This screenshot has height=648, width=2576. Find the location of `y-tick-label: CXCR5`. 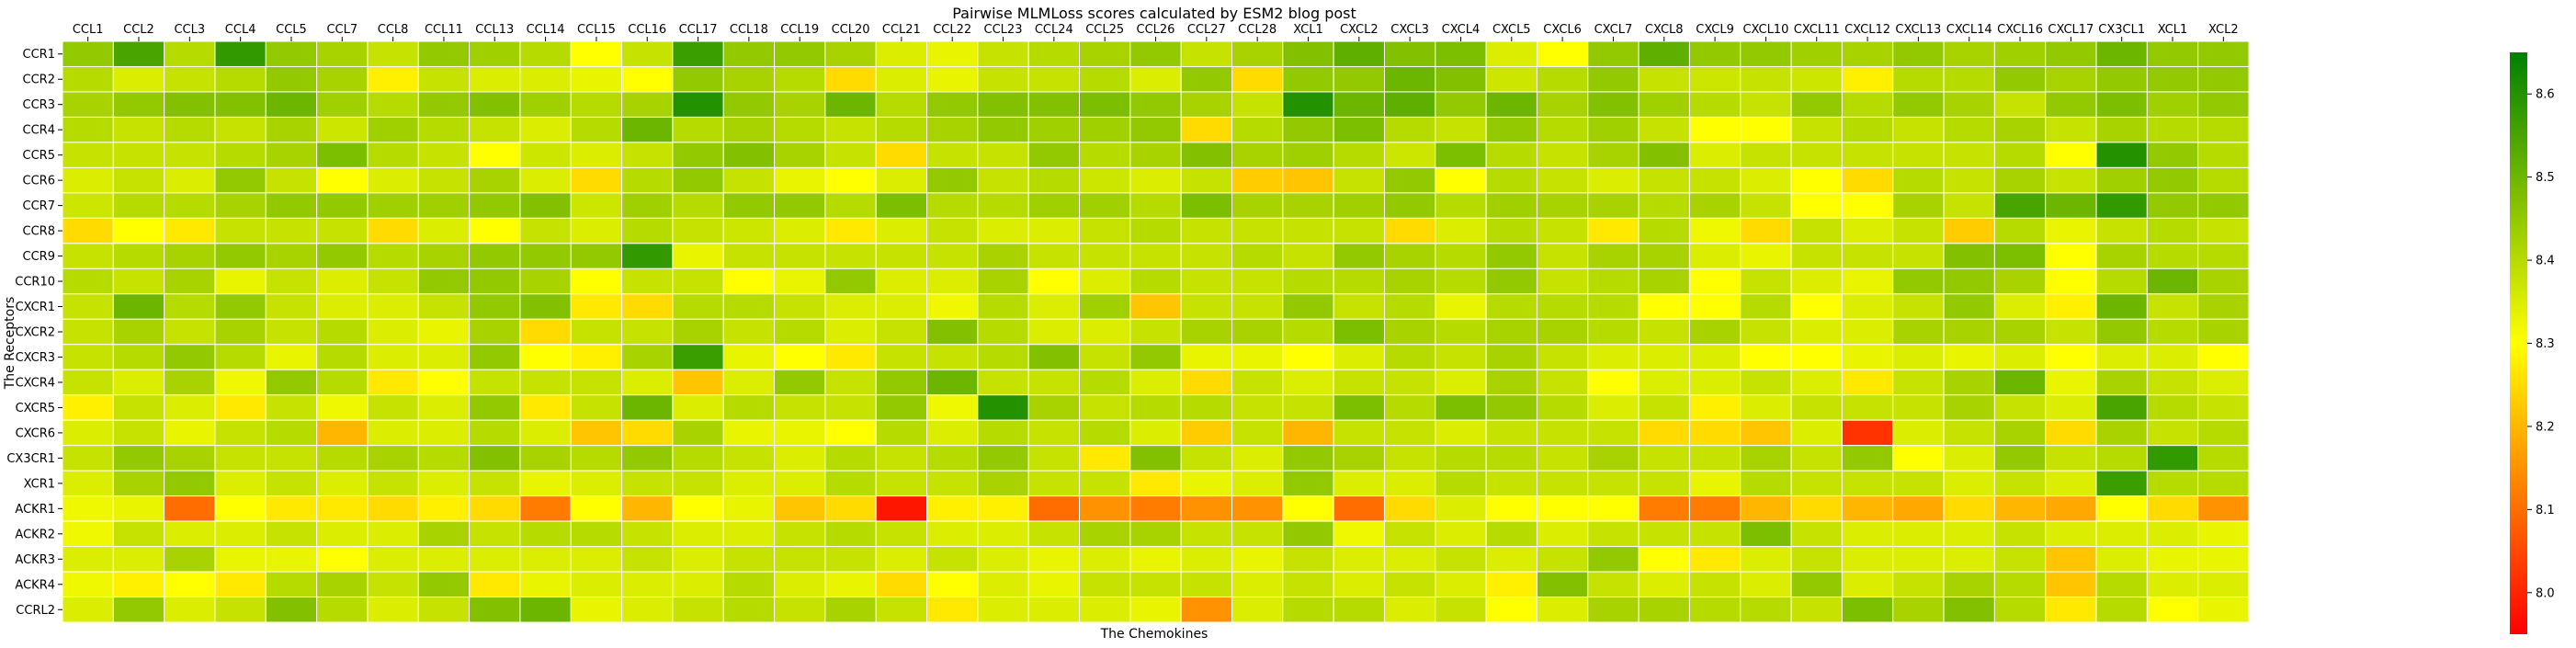

y-tick-label: CXCR5 is located at coordinates (35, 408).